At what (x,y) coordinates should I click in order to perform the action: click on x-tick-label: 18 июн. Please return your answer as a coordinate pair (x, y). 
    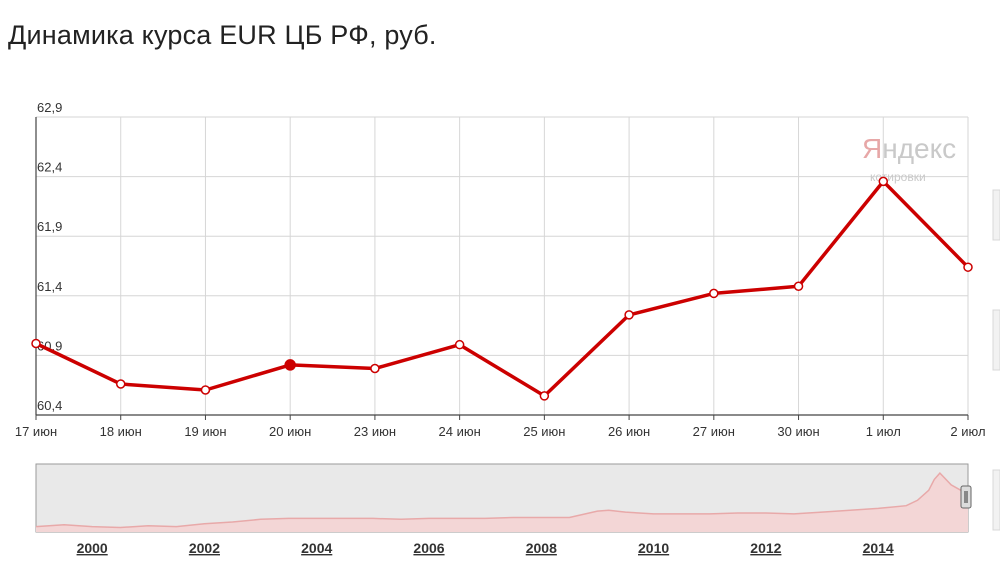
    Looking at the image, I should click on (121, 431).